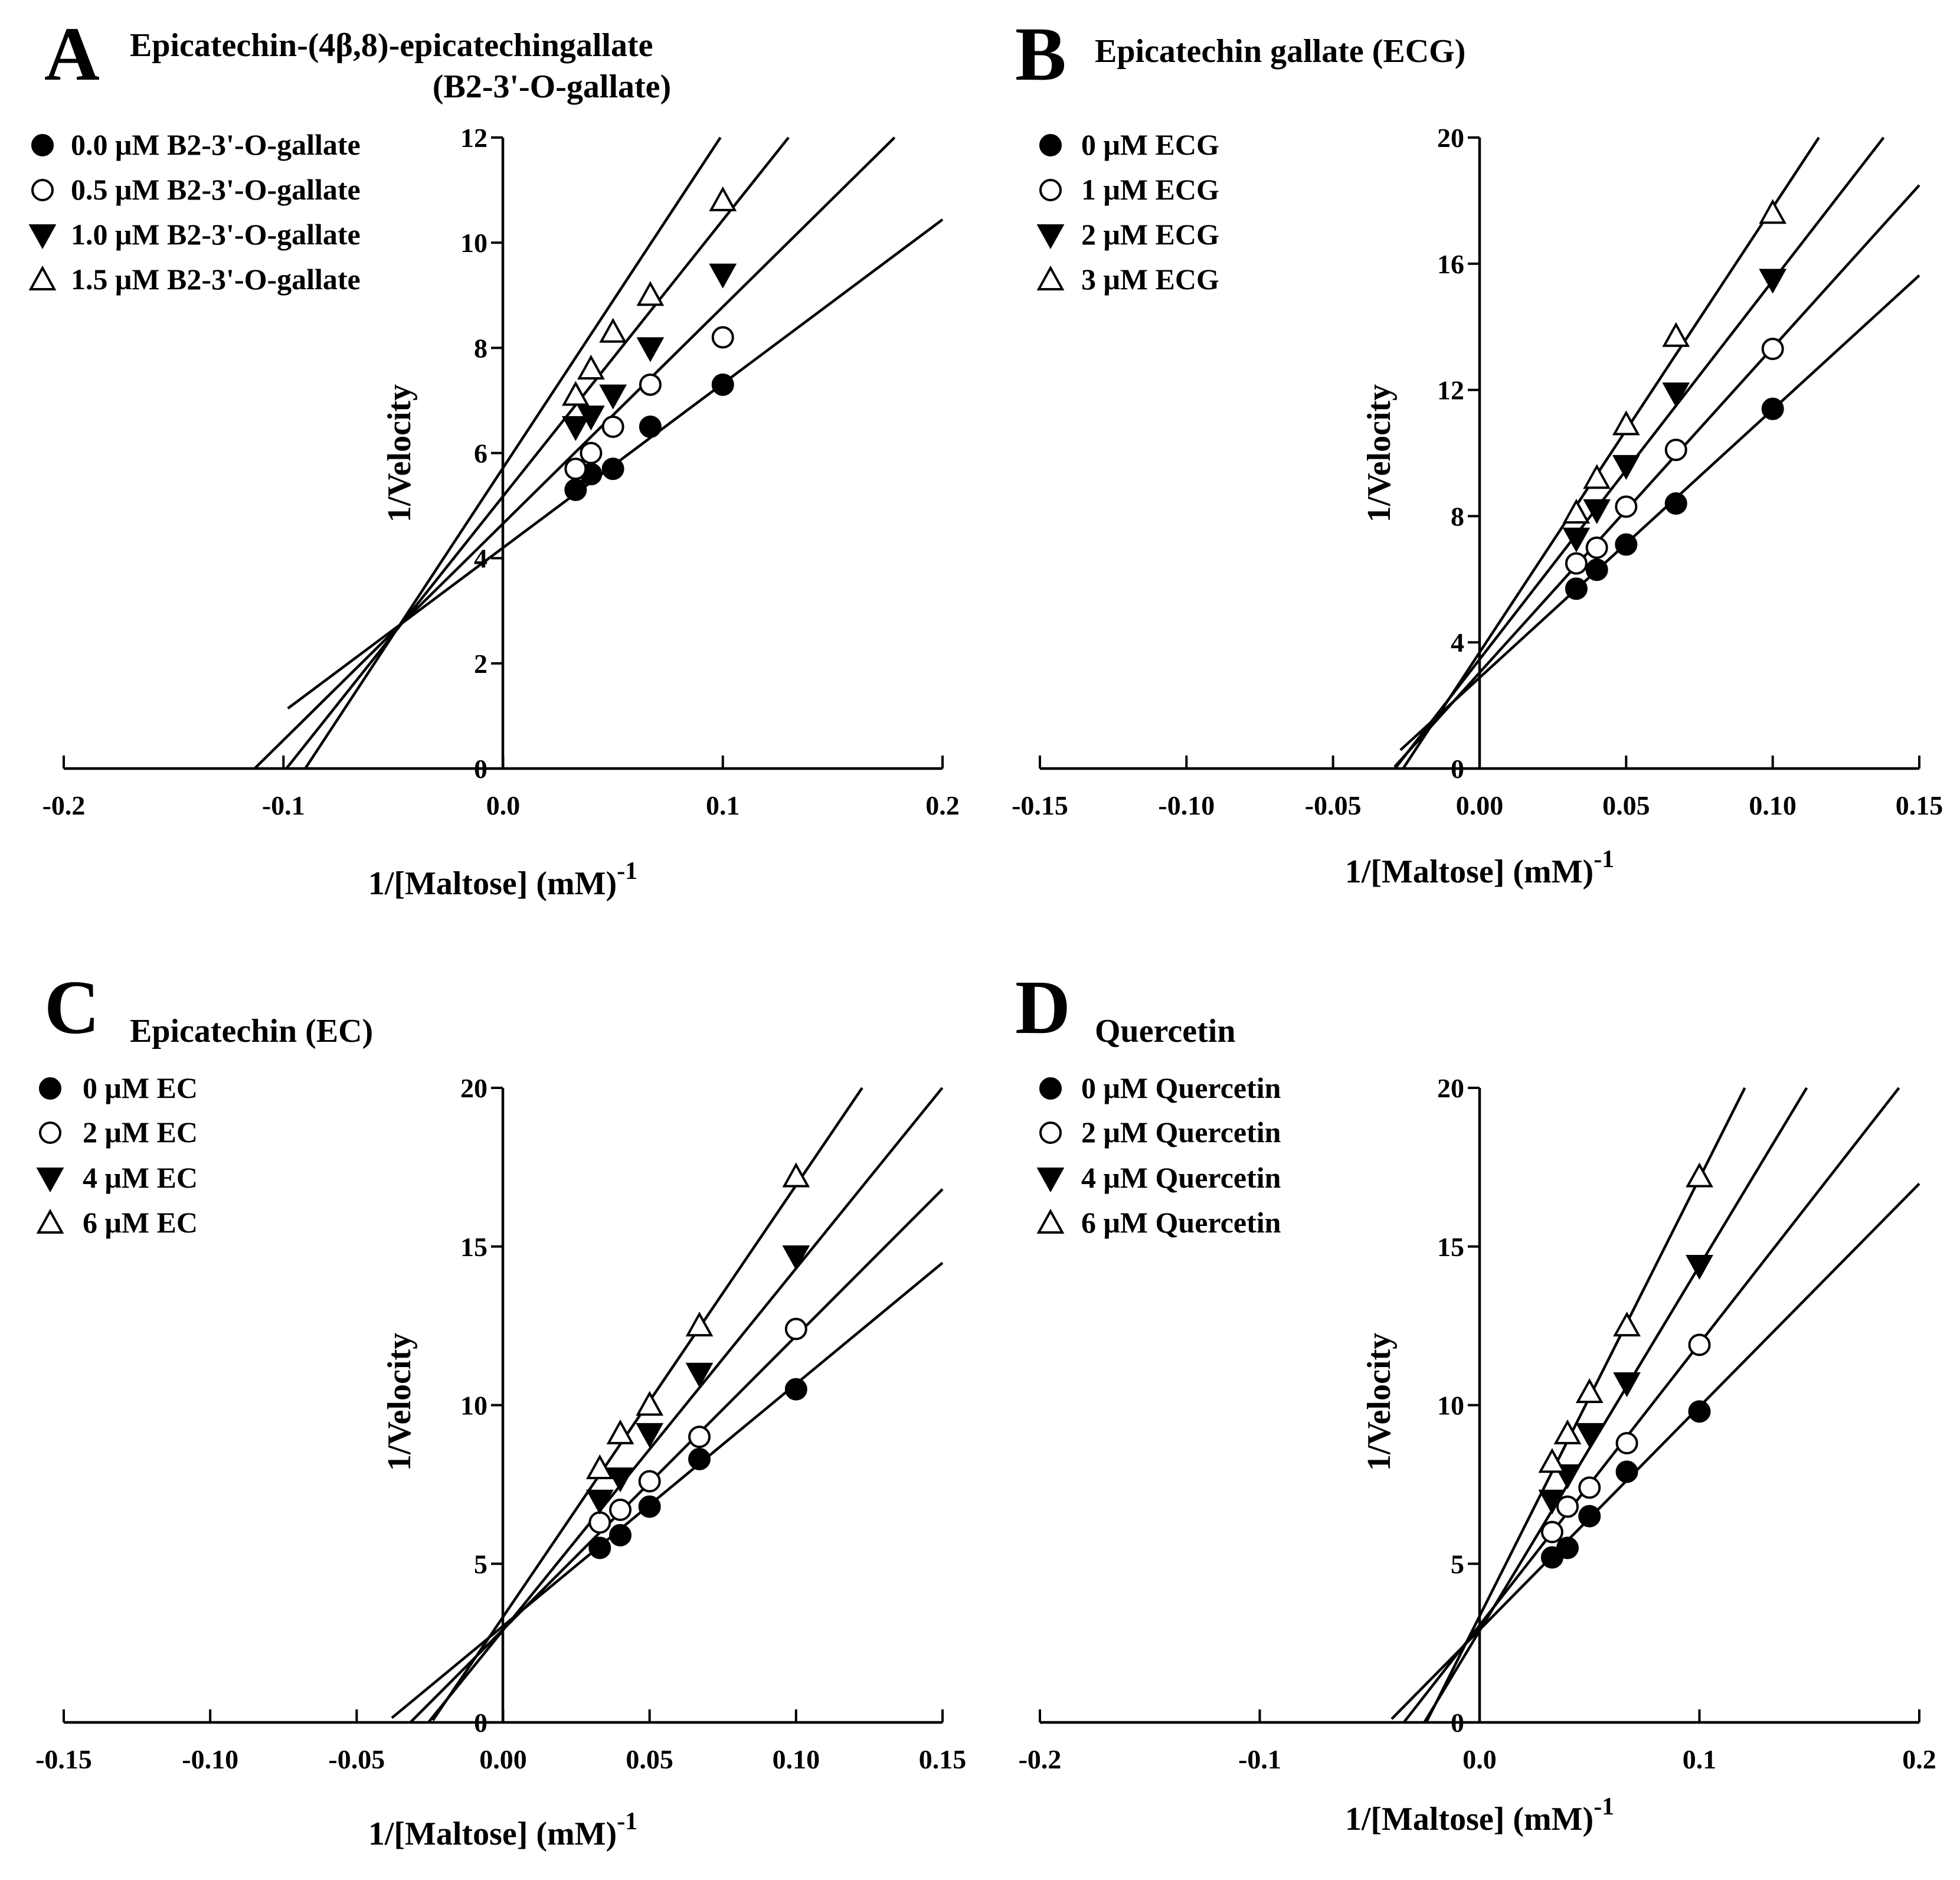 Image resolution: width=1960 pixels, height=1880 pixels. What do you see at coordinates (1700, 1759) in the screenshot?
I see `panel-d-x-tick-label: 0.1` at bounding box center [1700, 1759].